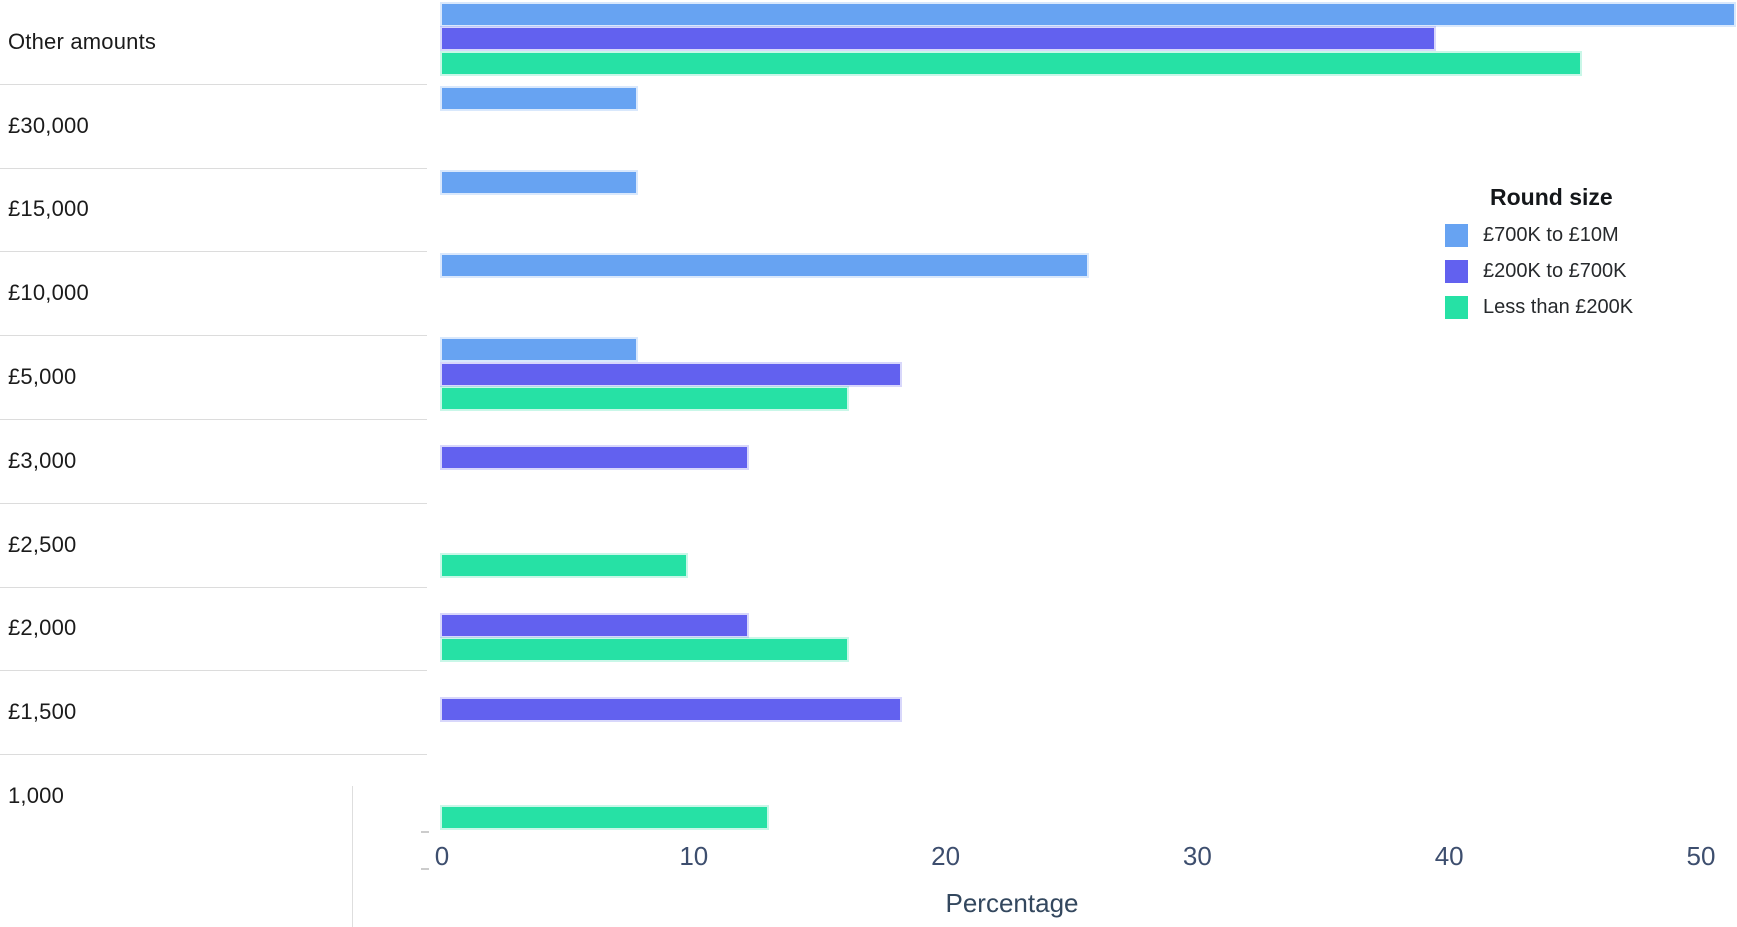 Image resolution: width=1737 pixels, height=927 pixels. I want to click on category-label: £15,000, so click(48, 209).